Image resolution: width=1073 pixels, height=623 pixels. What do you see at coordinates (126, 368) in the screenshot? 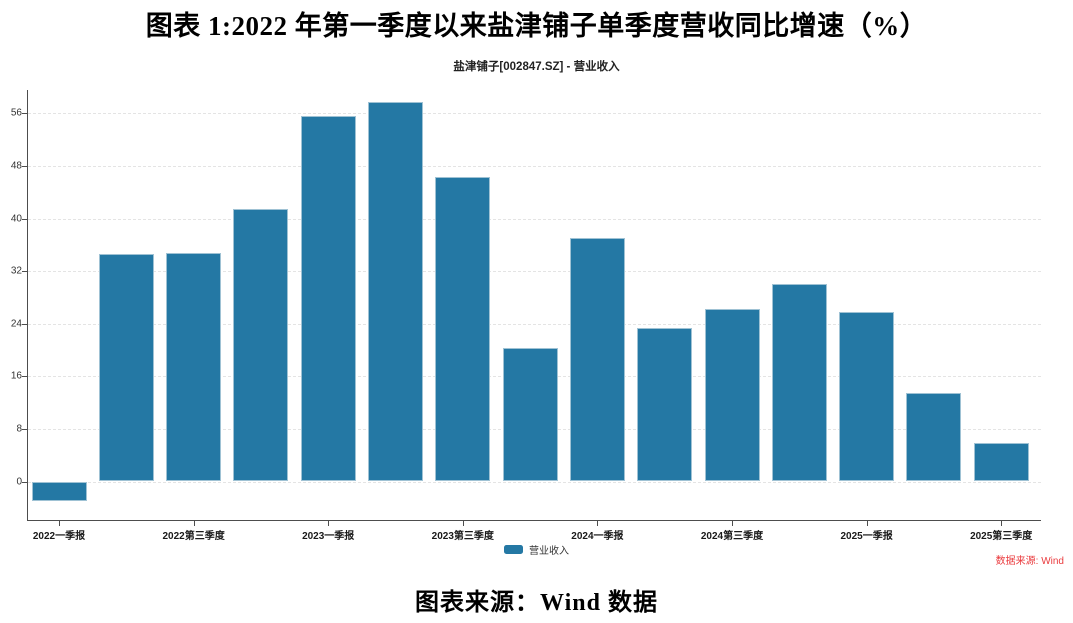
I see `bar-营业收入-1` at bounding box center [126, 368].